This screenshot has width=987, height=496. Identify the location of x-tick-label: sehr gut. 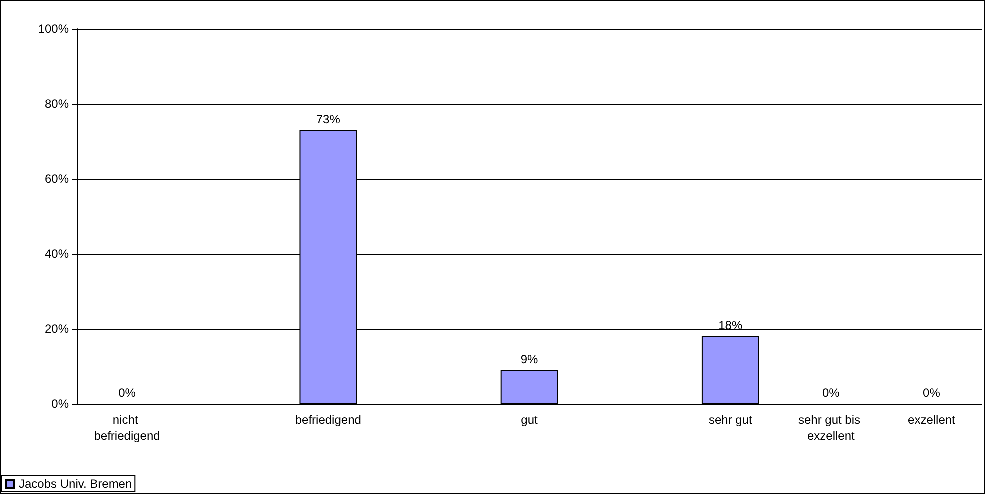
(730, 420).